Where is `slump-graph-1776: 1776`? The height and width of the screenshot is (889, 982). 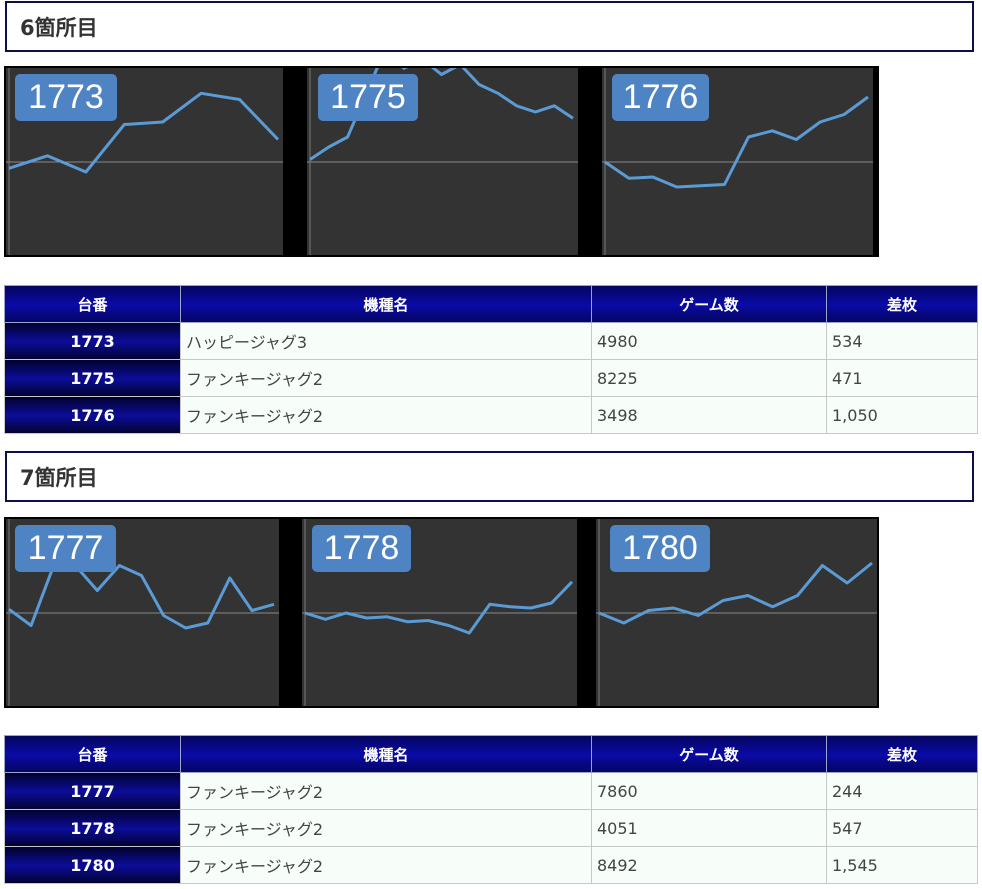 slump-graph-1776: 1776 is located at coordinates (737, 161).